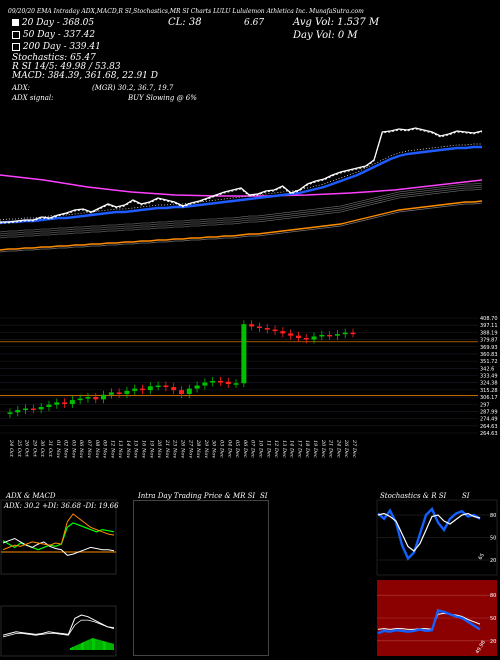  Describe the element at coordinates (185, 22) in the screenshot. I see `cl-value: CL: 38` at that location.